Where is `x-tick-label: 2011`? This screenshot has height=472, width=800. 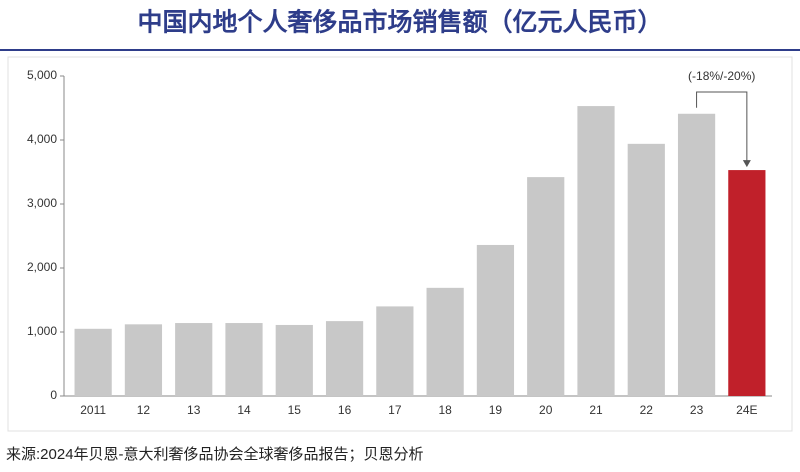
x-tick-label: 2011 is located at coordinates (93, 410).